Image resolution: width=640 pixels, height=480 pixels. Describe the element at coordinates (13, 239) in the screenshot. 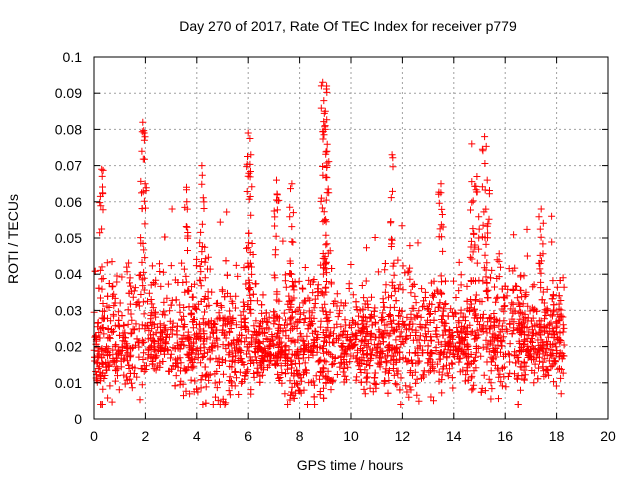

I see `y-axis-title: ROTI / TECUs` at that location.